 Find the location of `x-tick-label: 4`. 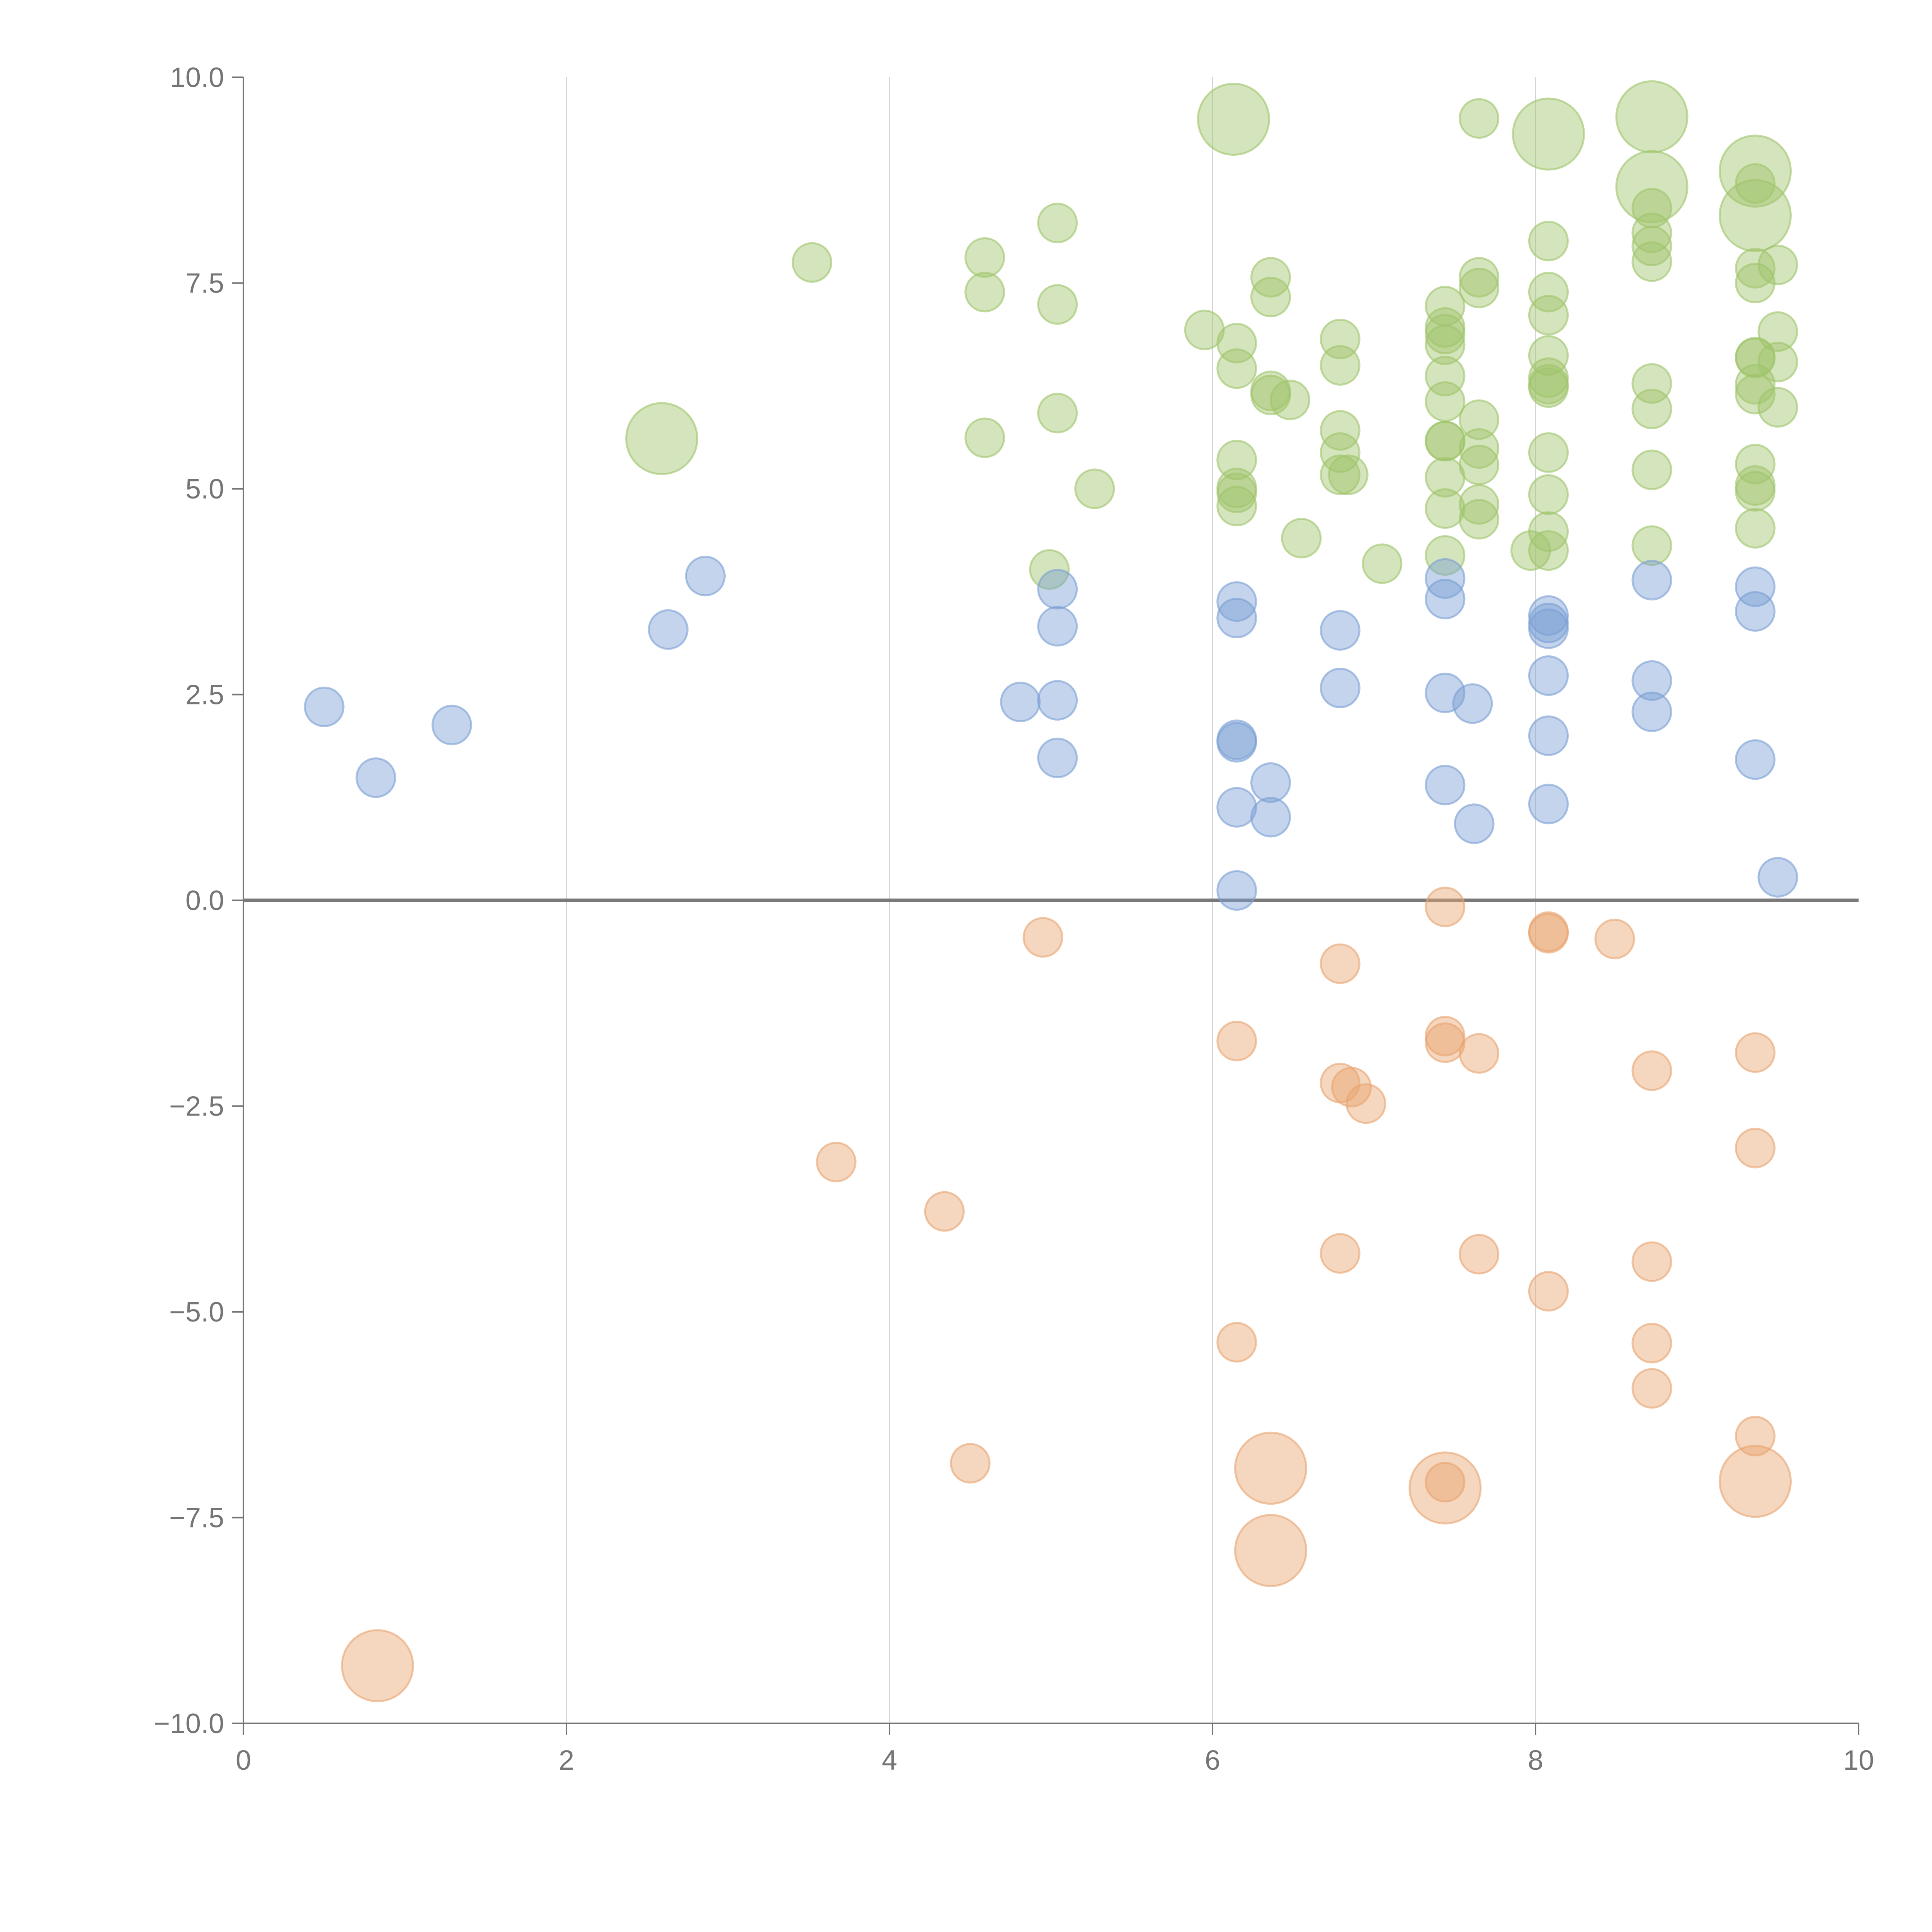

x-tick-label: 4 is located at coordinates (890, 1760).